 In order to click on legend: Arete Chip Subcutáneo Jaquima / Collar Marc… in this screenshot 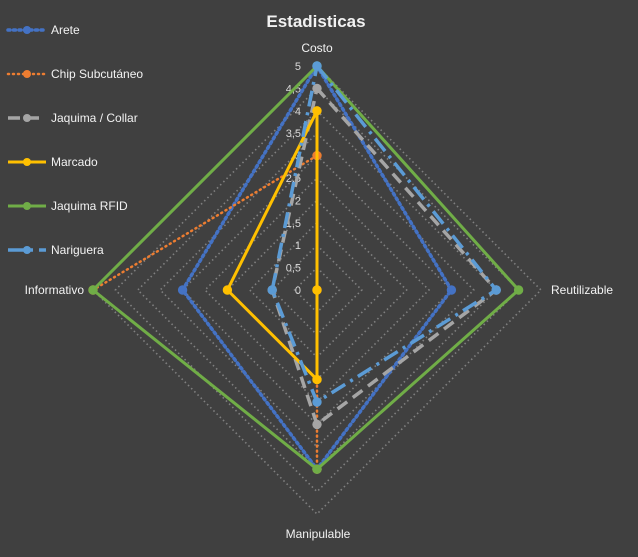, I will do `click(74, 140)`.